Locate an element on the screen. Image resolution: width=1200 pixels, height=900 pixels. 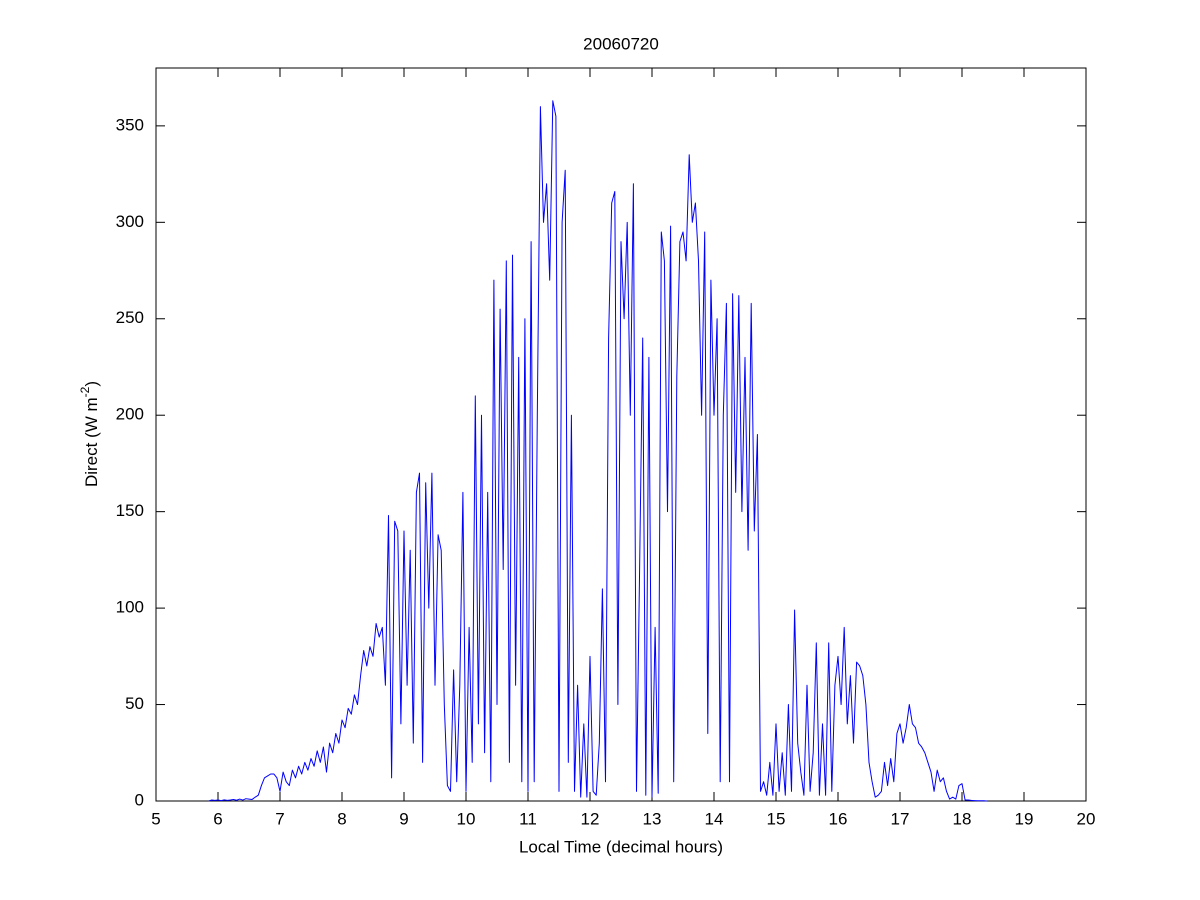
y-tick-label: 250 is located at coordinates (130, 317).